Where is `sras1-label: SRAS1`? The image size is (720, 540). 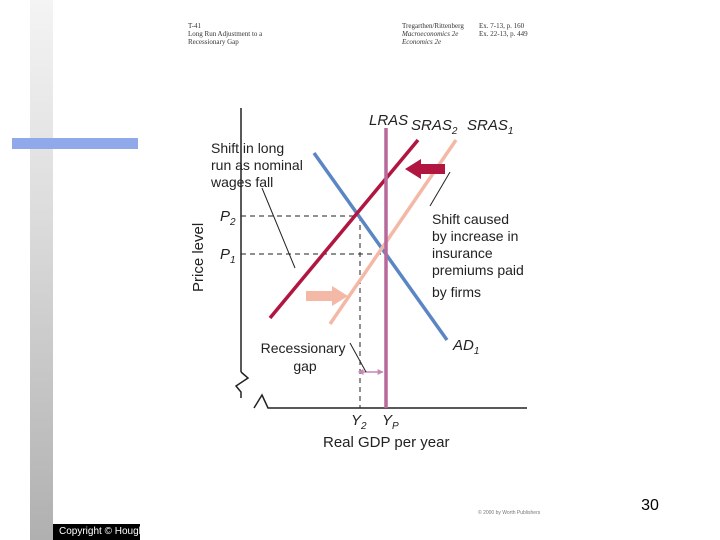
sras1-label: SRAS1 is located at coordinates (490, 127).